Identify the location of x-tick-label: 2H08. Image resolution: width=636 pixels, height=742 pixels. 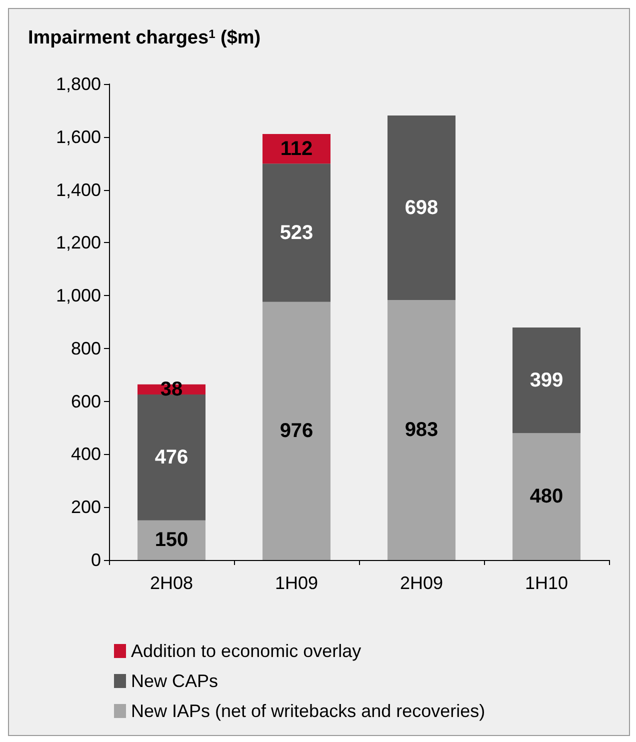
(172, 583).